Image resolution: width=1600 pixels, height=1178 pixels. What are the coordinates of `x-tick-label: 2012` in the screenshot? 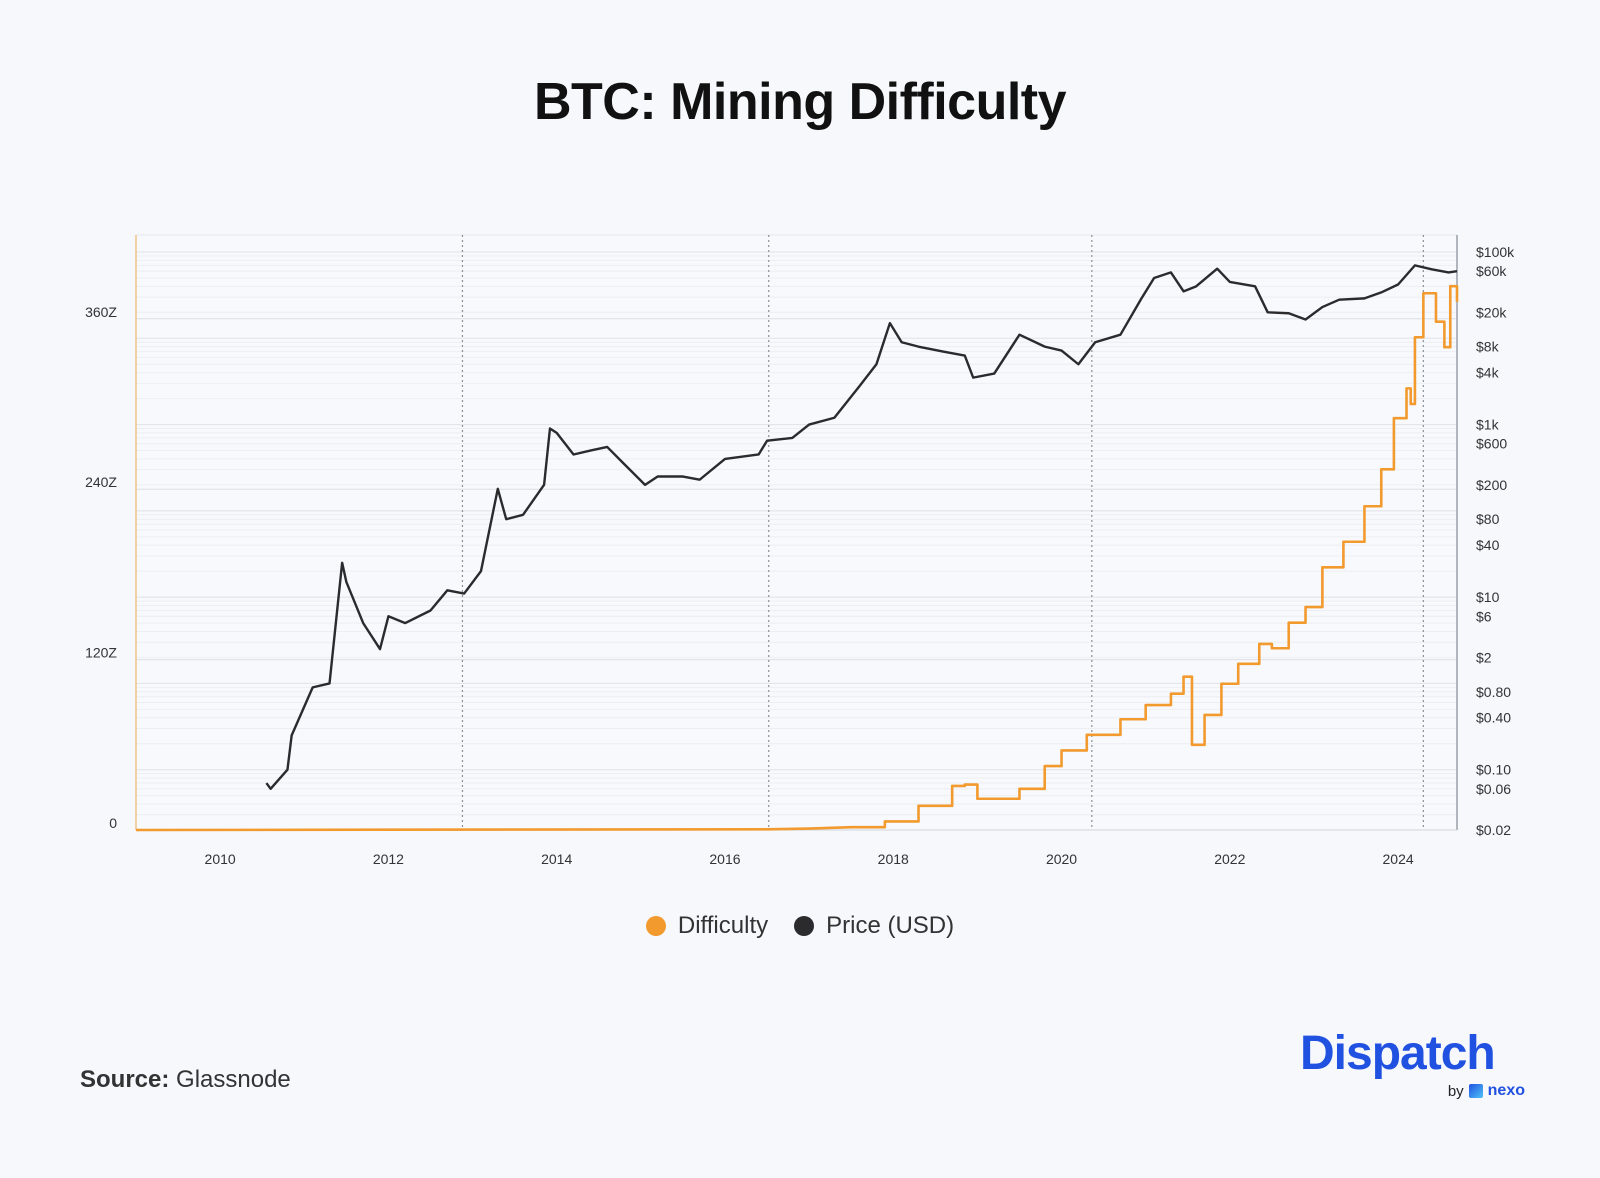 It's located at (388, 859).